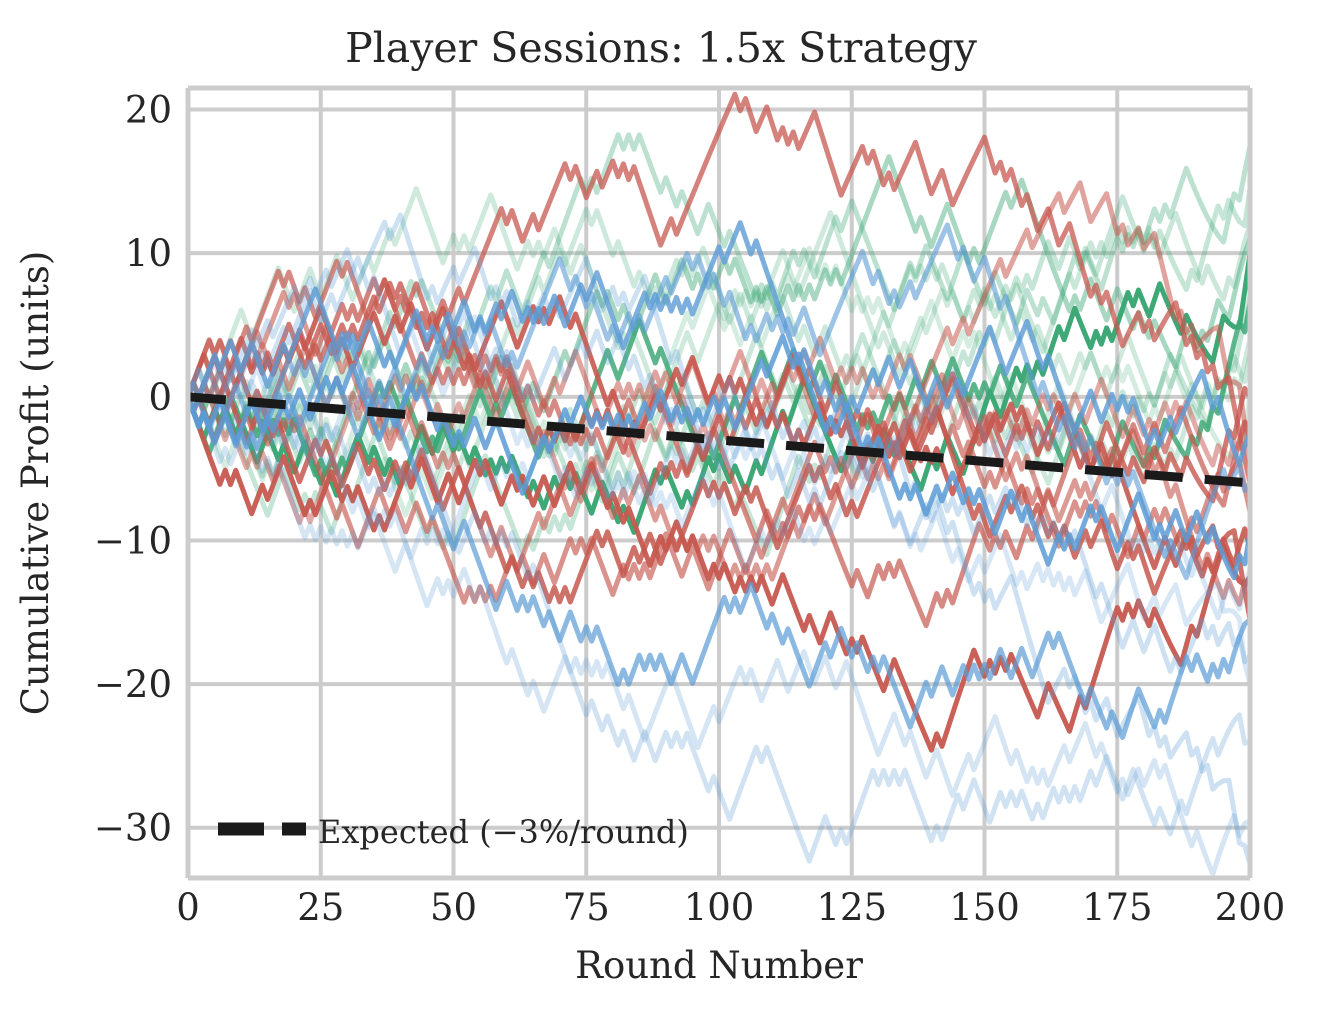 The image size is (1322, 1024). What do you see at coordinates (719, 907) in the screenshot?
I see `x-tick-label: 100` at bounding box center [719, 907].